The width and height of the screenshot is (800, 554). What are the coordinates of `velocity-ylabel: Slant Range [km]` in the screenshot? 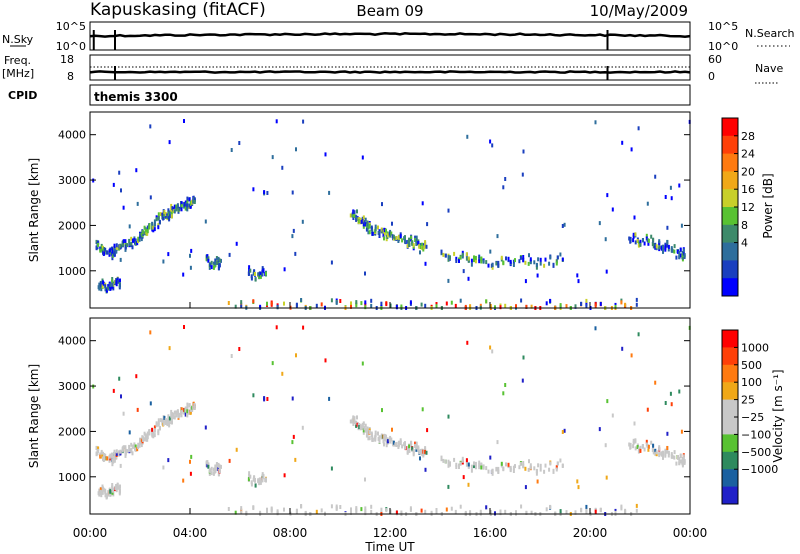 It's located at (34, 416).